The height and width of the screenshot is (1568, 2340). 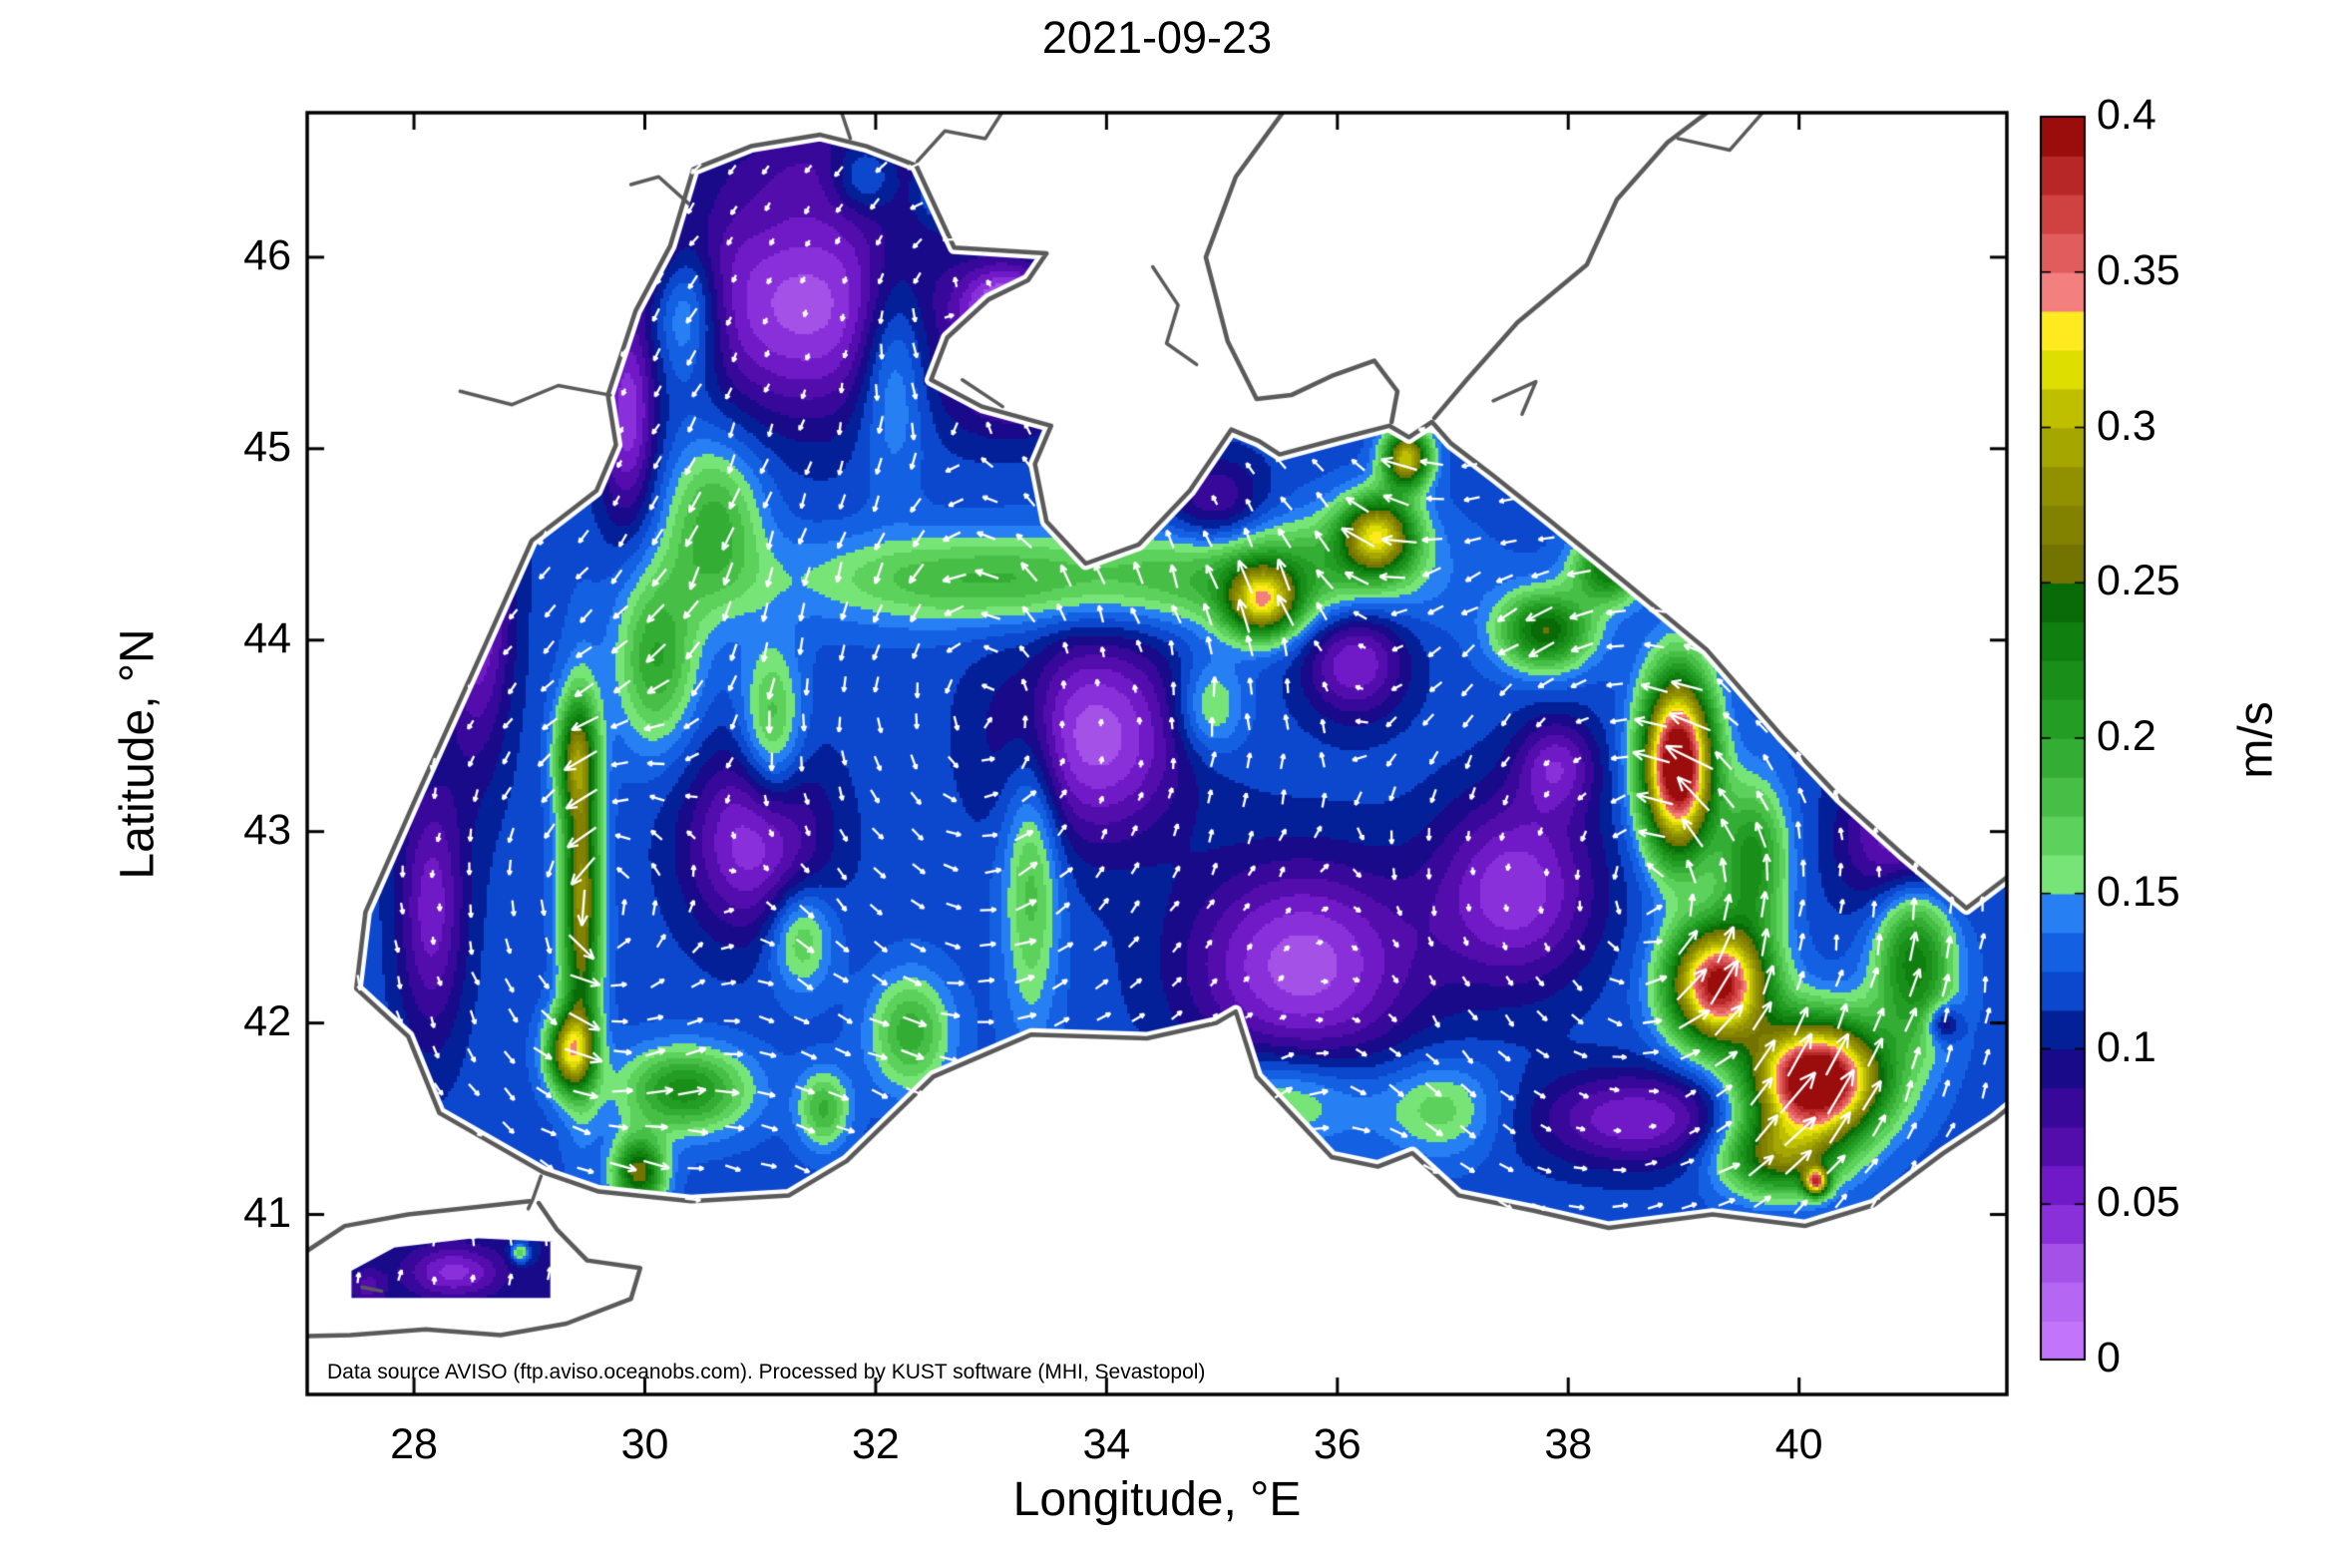 I want to click on cbtick-label: 0.05, so click(x=2138, y=1202).